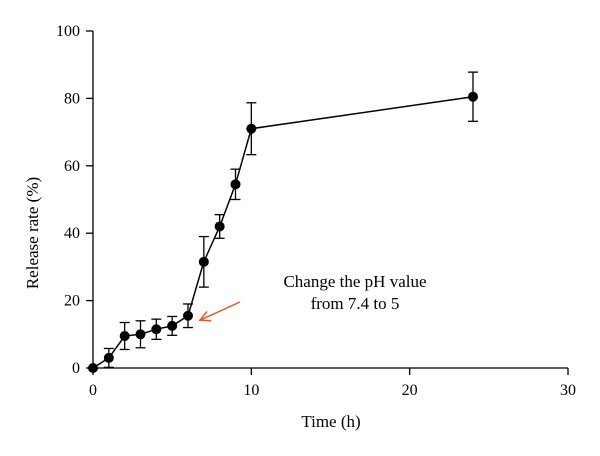 The width and height of the screenshot is (600, 456). What do you see at coordinates (354, 281) in the screenshot?
I see `annotation-text: Change the pH value` at bounding box center [354, 281].